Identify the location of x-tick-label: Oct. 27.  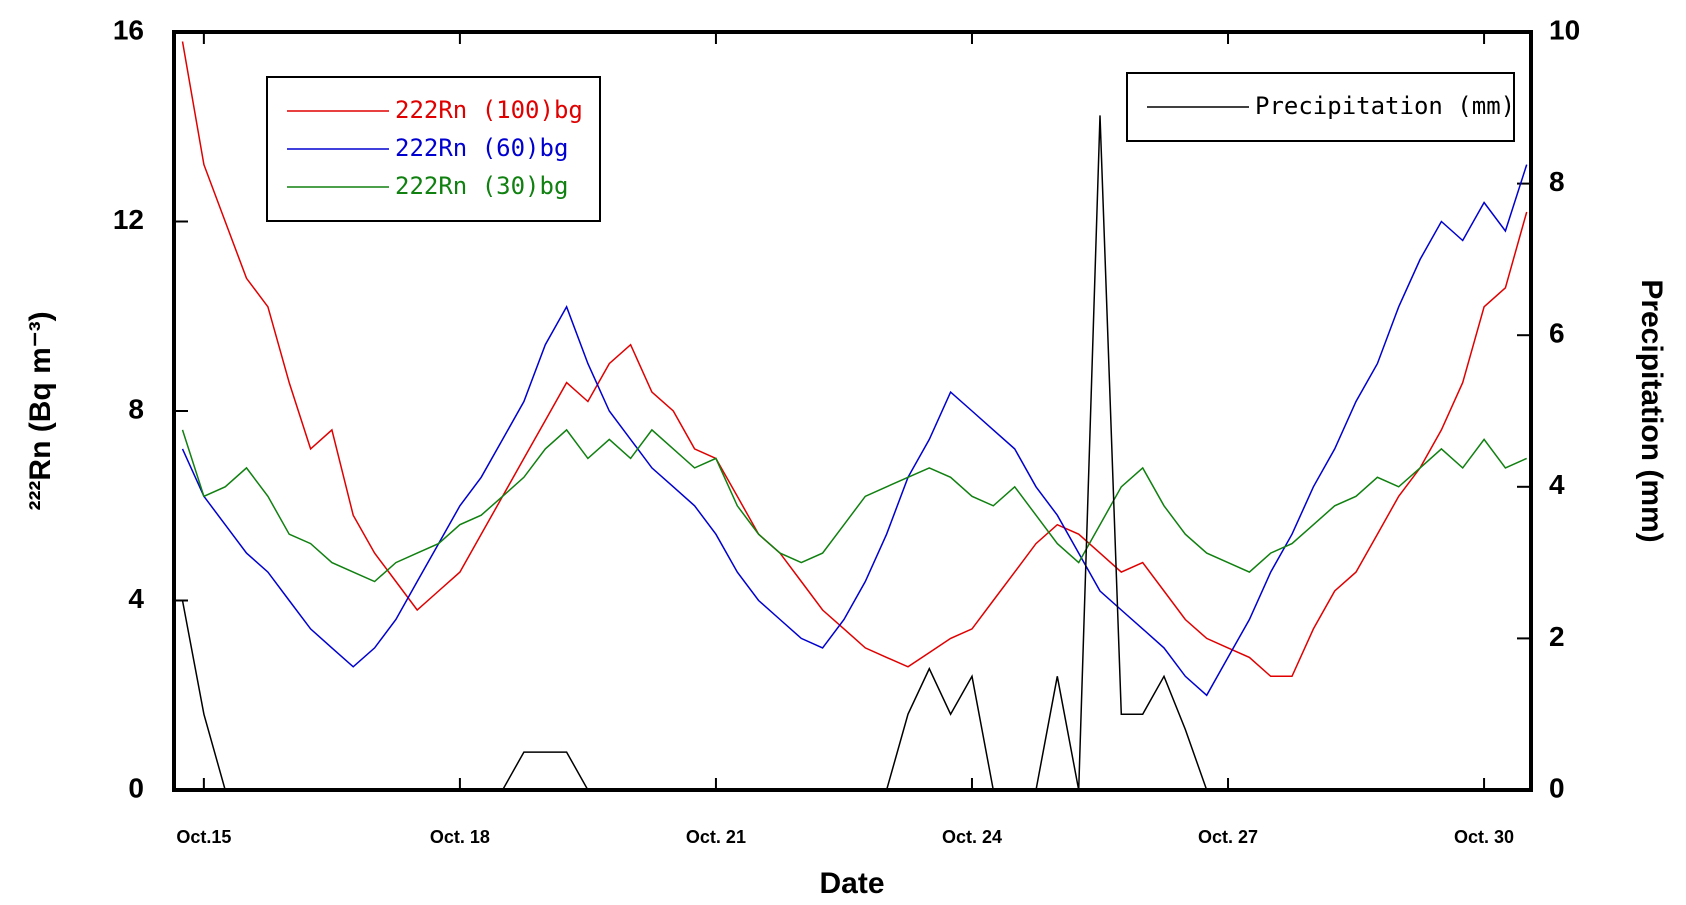
(1228, 837).